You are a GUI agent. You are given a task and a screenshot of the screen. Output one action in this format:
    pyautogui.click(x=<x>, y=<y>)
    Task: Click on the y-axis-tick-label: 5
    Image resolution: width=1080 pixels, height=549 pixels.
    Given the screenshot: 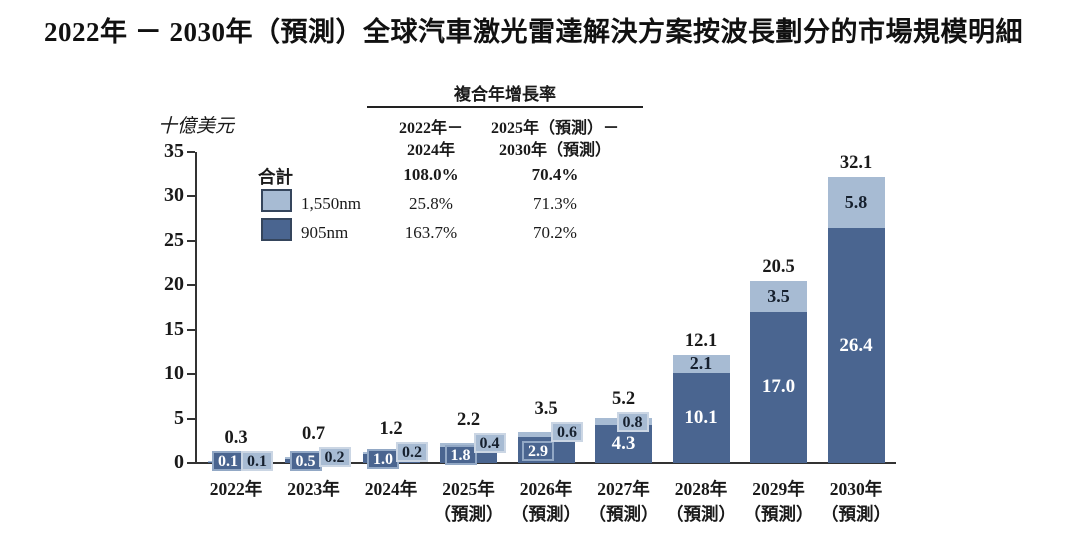 What is the action you would take?
    pyautogui.click(x=179, y=417)
    